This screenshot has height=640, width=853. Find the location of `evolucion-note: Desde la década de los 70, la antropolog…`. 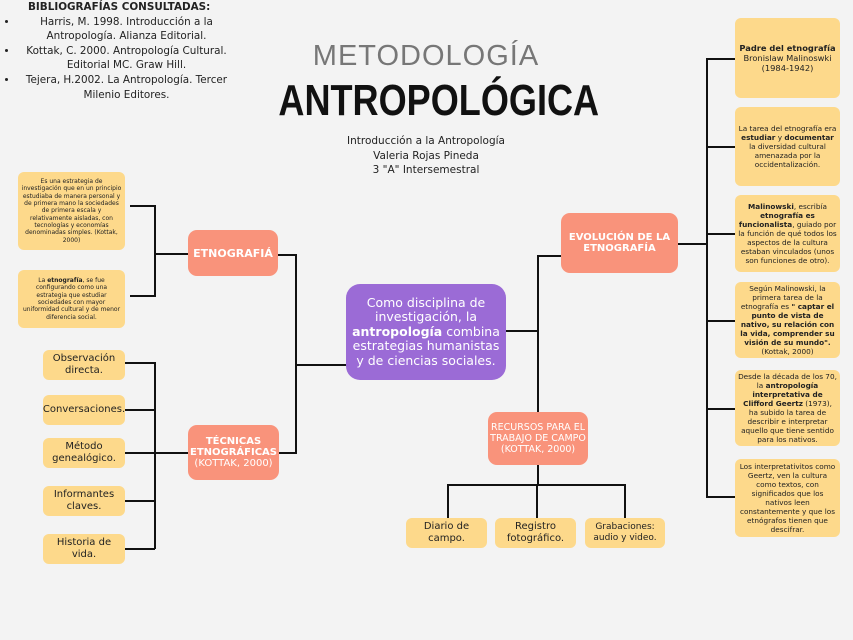

evolucion-note: Desde la década de los 70, la antropolog… is located at coordinates (787, 408).